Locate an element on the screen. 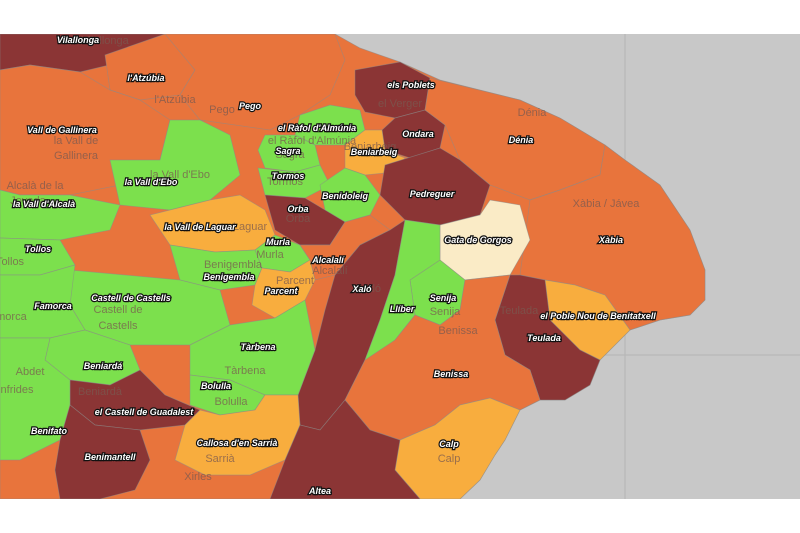 This screenshot has height=533, width=800. municipality-label: Ondara is located at coordinates (418, 134).